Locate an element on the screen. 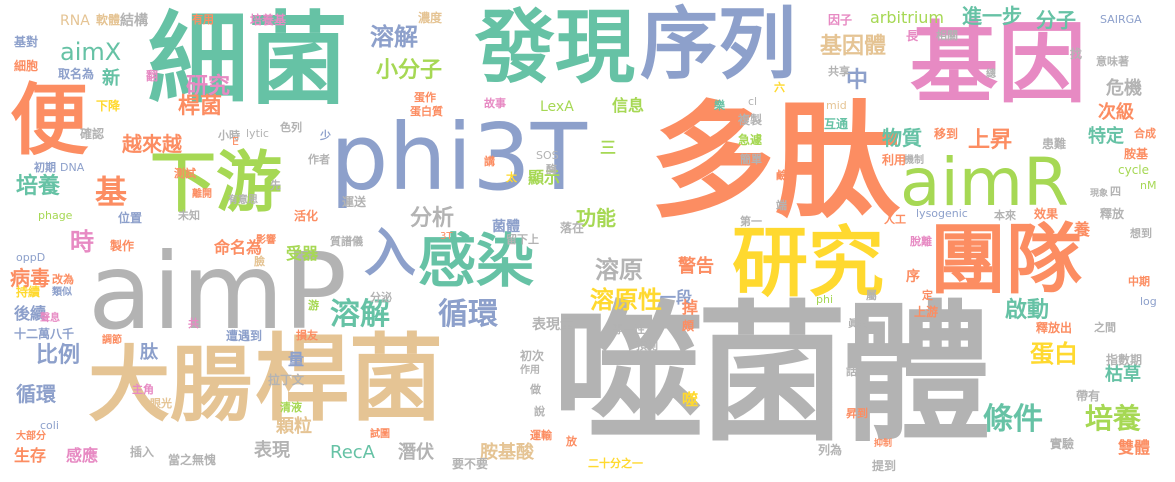 This screenshot has height=482, width=1175. word: 潛伏 is located at coordinates (416, 452).